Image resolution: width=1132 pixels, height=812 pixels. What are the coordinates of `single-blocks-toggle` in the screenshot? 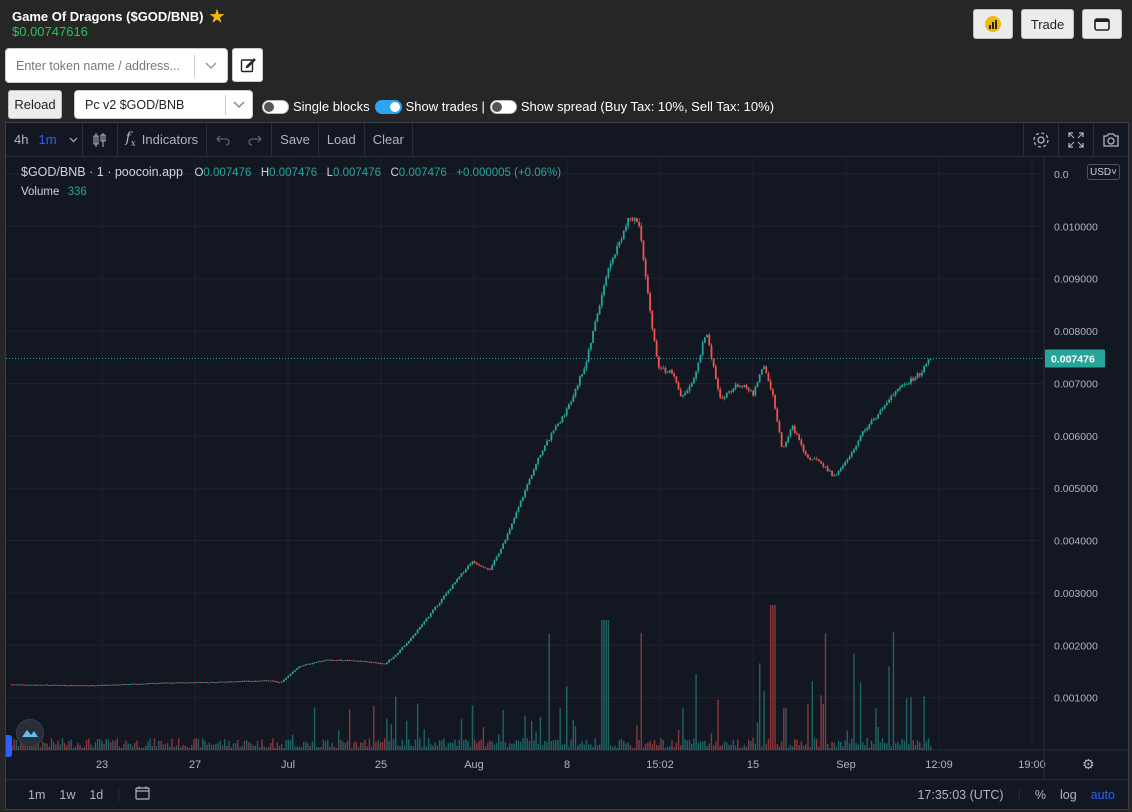 It's located at (275, 106).